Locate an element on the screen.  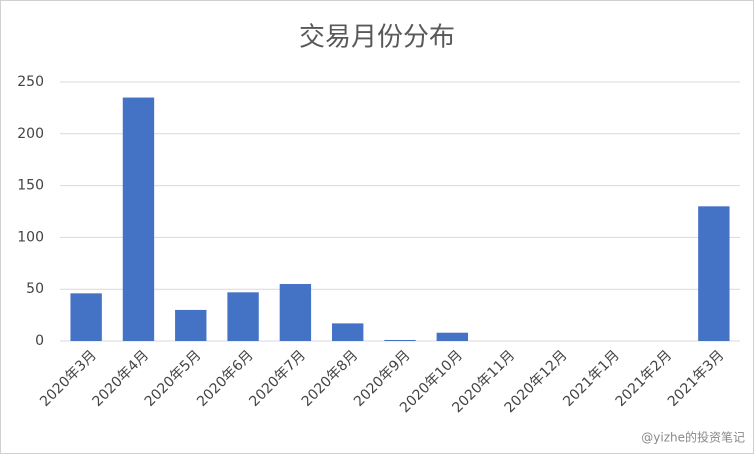
y-tick-label: 150 is located at coordinates (30, 186).